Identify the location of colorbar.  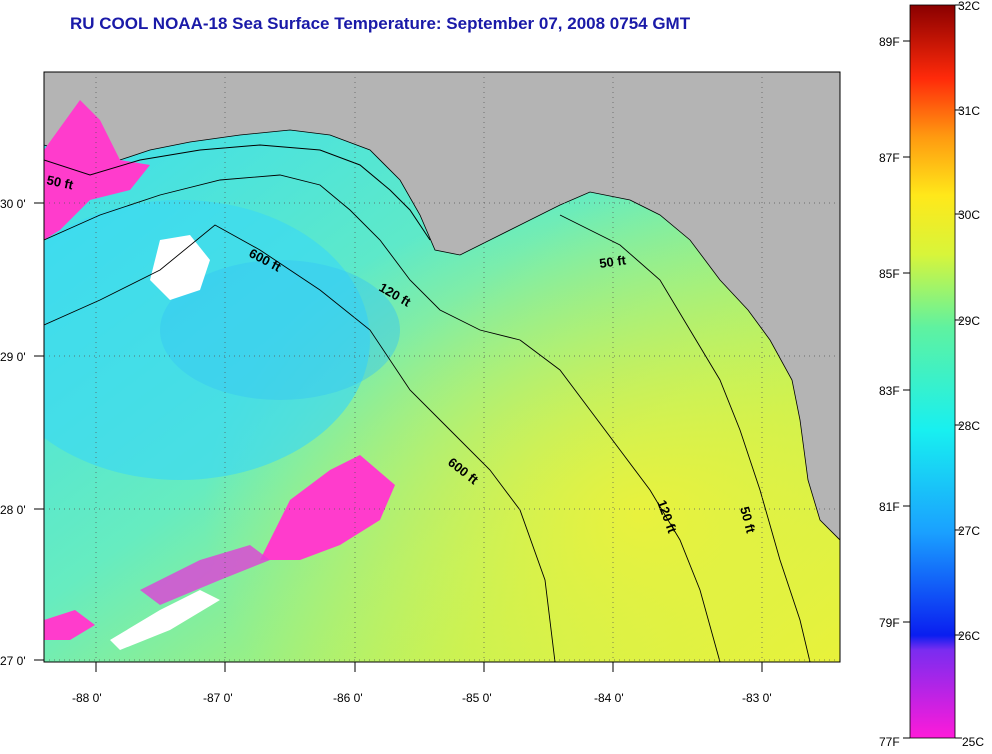
(932, 371).